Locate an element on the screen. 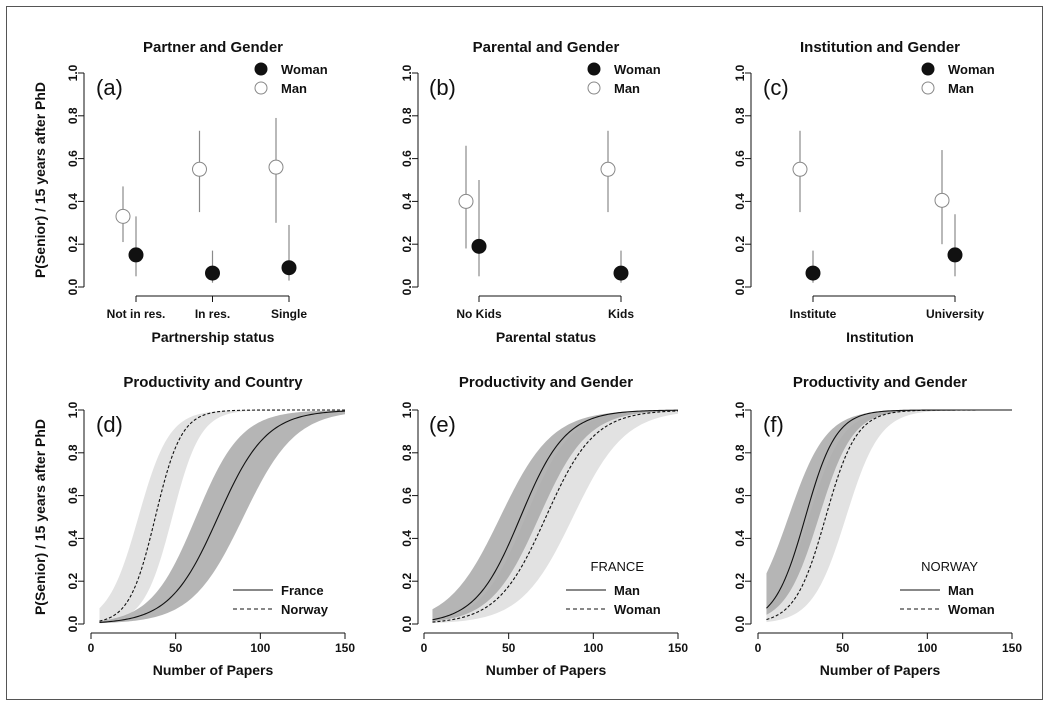  chart-title: Productivity and Country is located at coordinates (213, 382).